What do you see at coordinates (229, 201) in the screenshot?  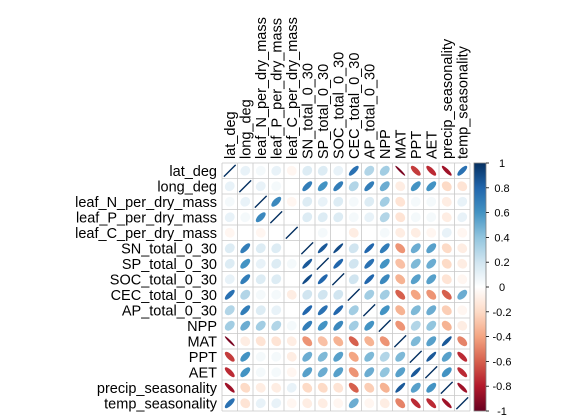 I see `cell-leaf_N_per_dry_mass-x-lat_deg` at bounding box center [229, 201].